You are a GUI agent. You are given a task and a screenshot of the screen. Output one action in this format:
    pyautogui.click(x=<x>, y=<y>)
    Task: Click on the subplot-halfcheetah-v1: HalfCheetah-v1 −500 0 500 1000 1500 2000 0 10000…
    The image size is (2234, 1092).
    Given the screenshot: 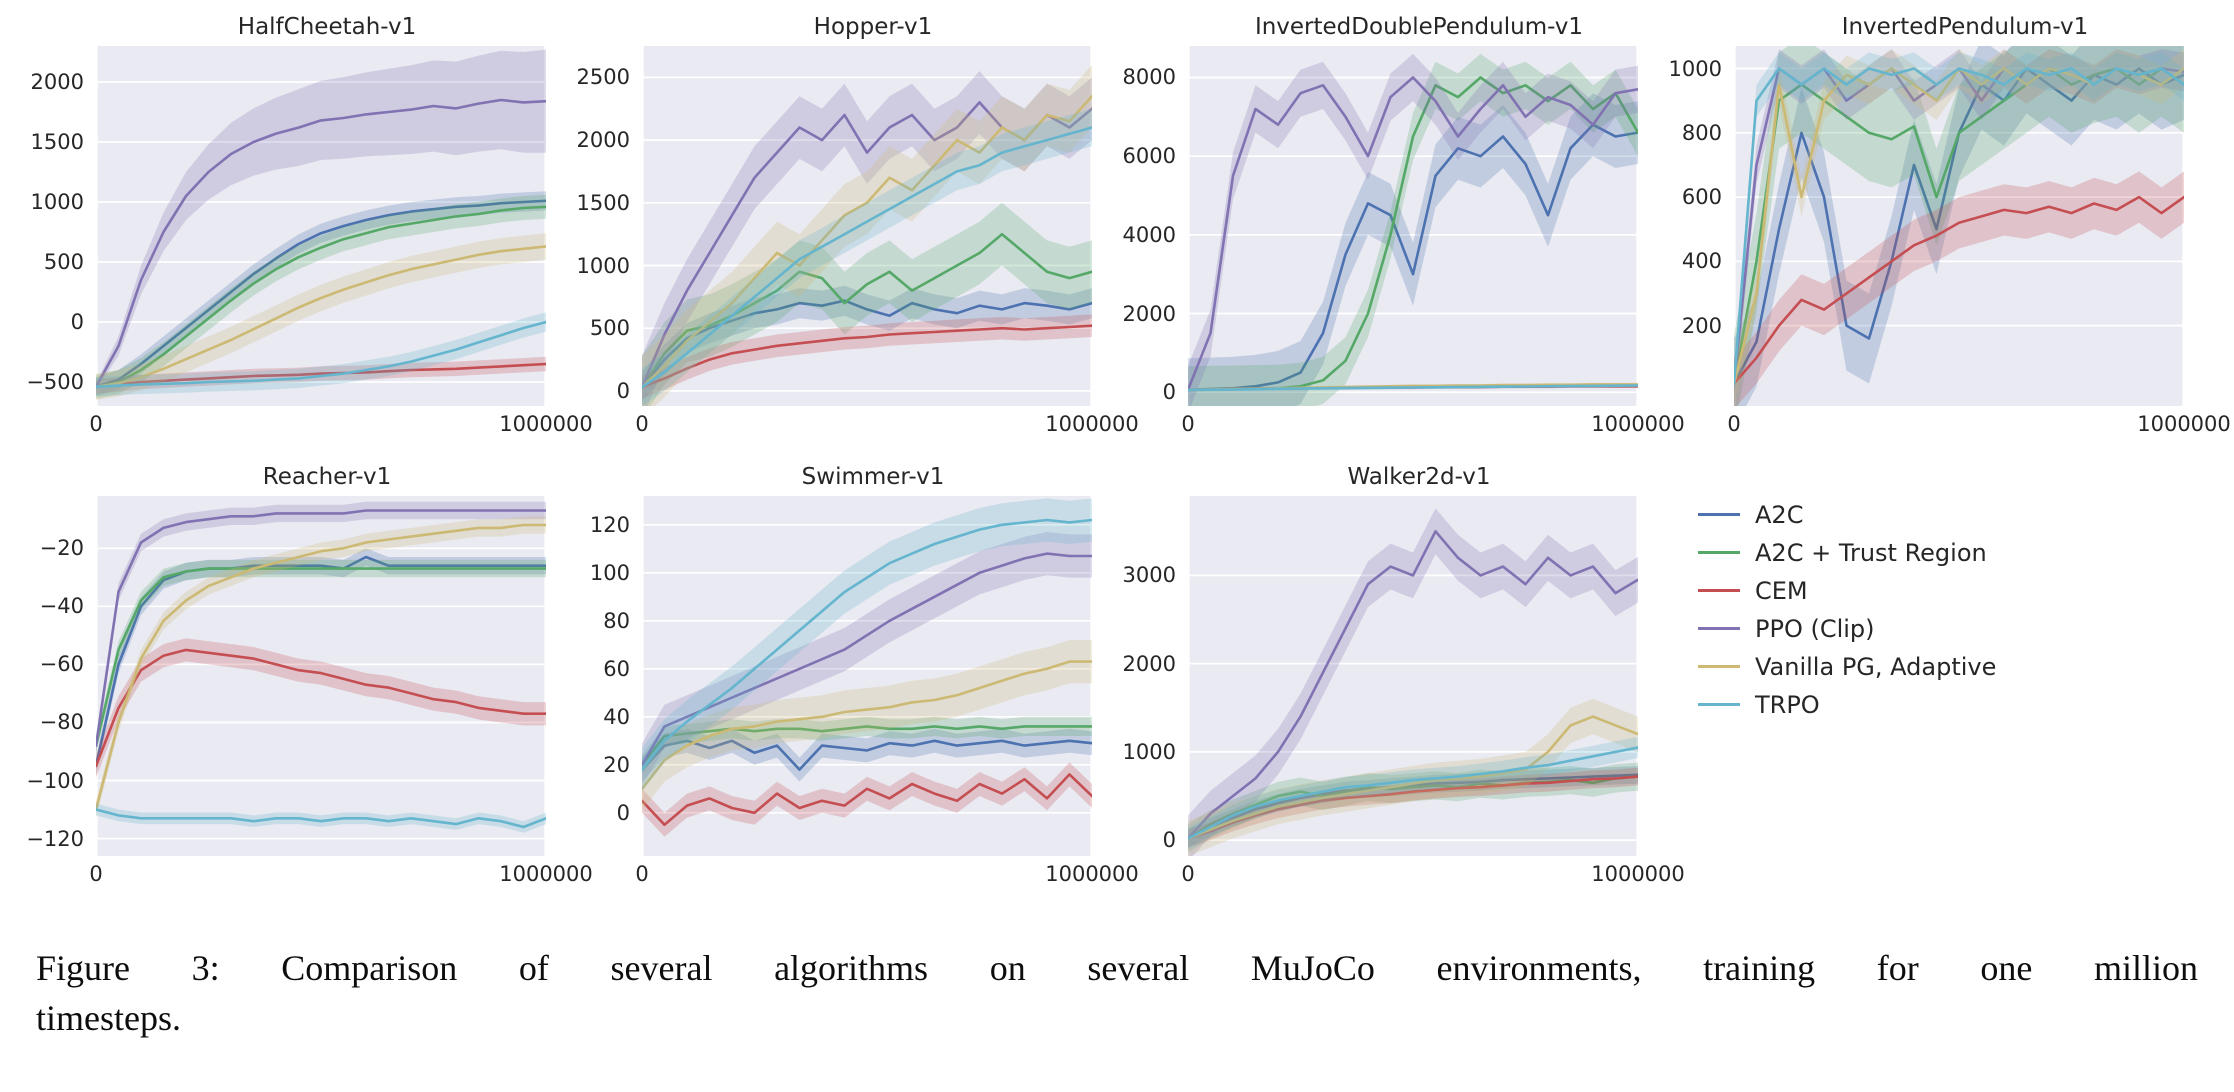 What is the action you would take?
    pyautogui.click(x=305, y=227)
    